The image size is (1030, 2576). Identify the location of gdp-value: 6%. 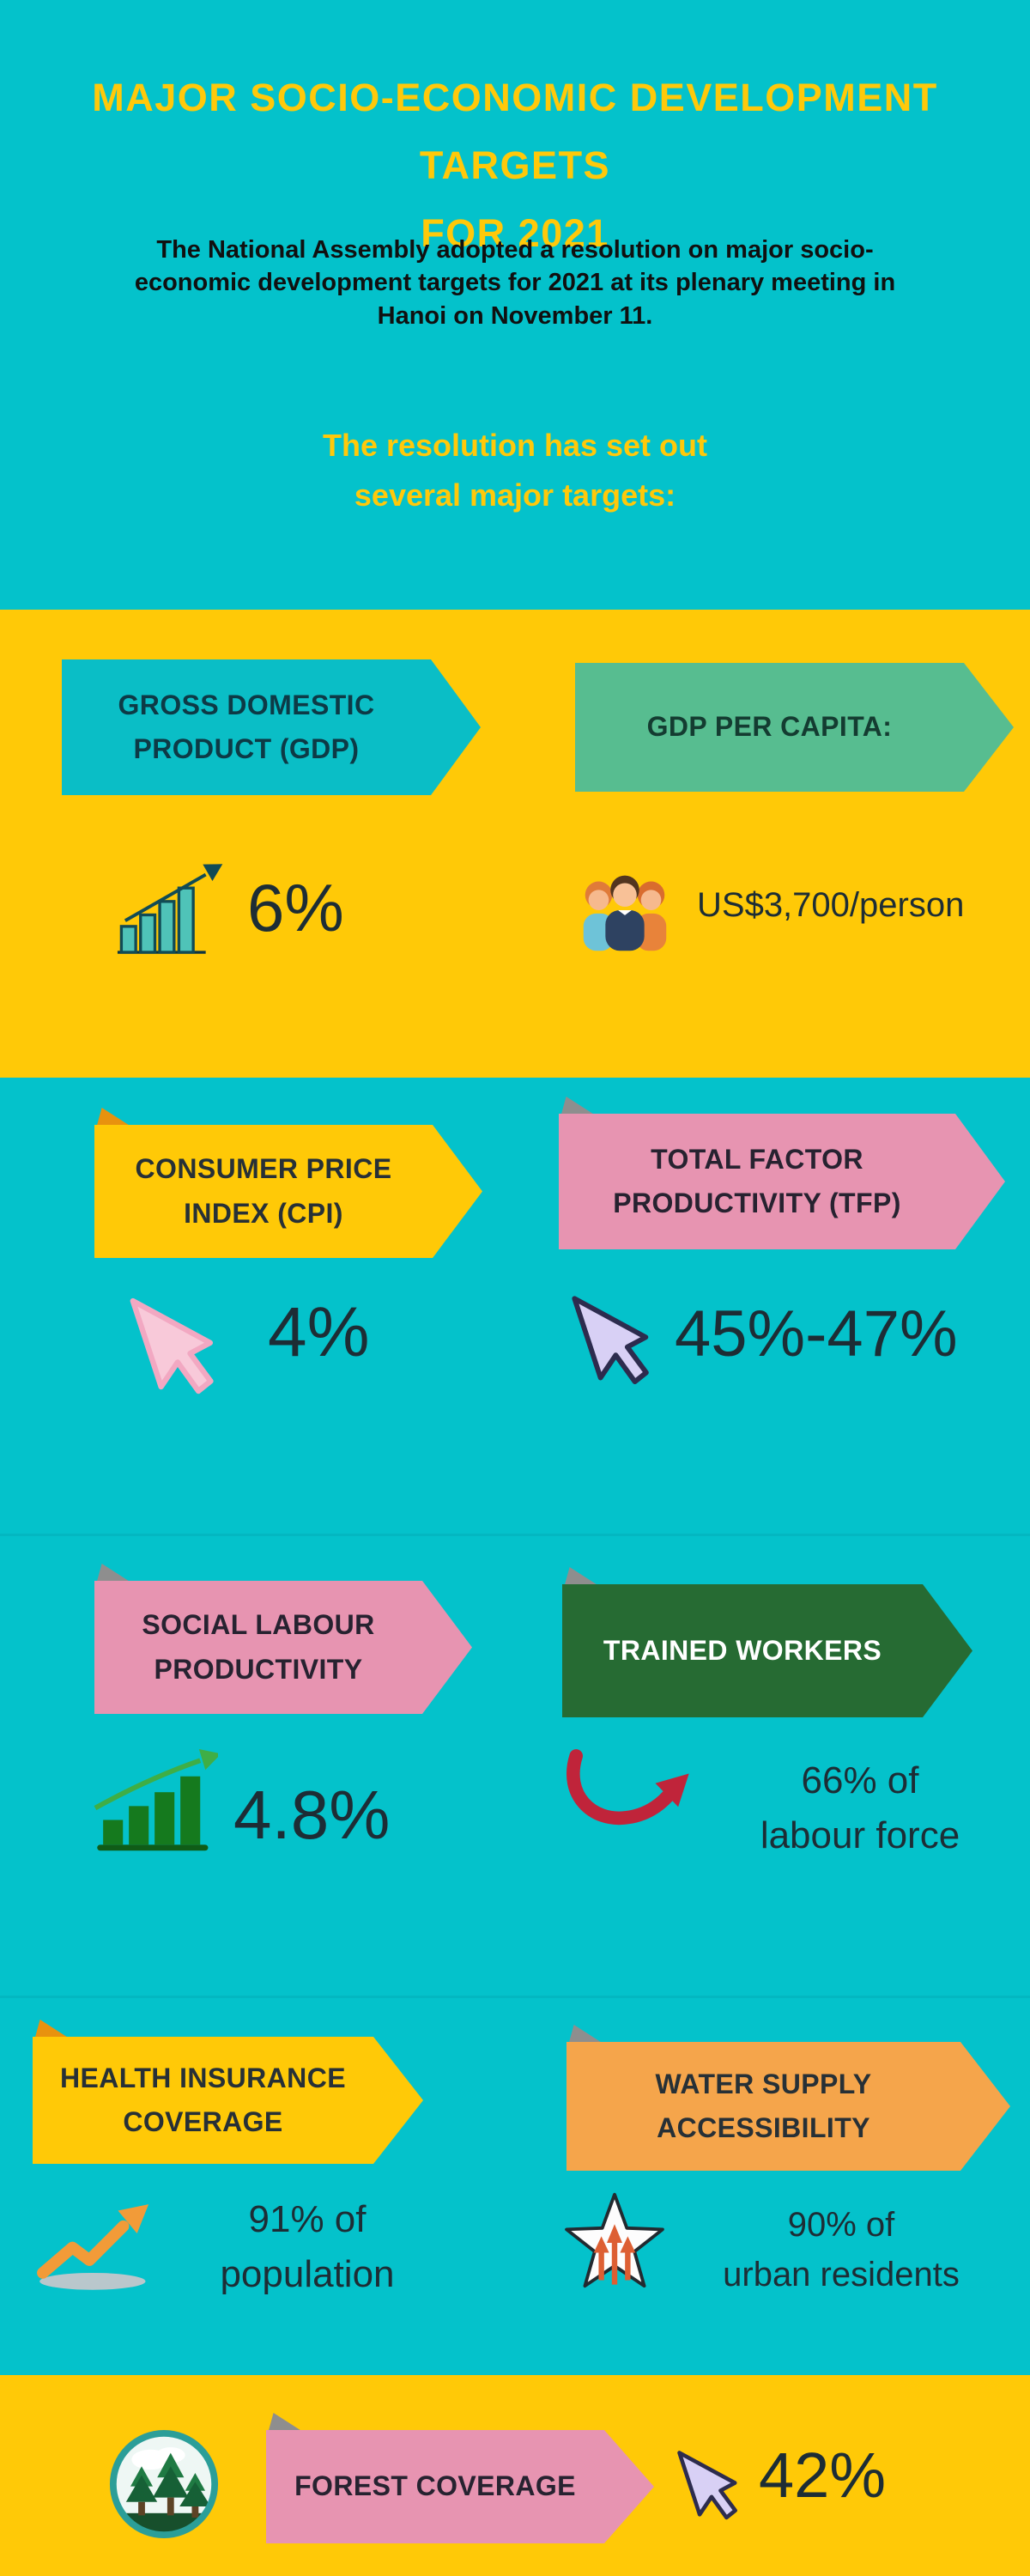
(295, 907).